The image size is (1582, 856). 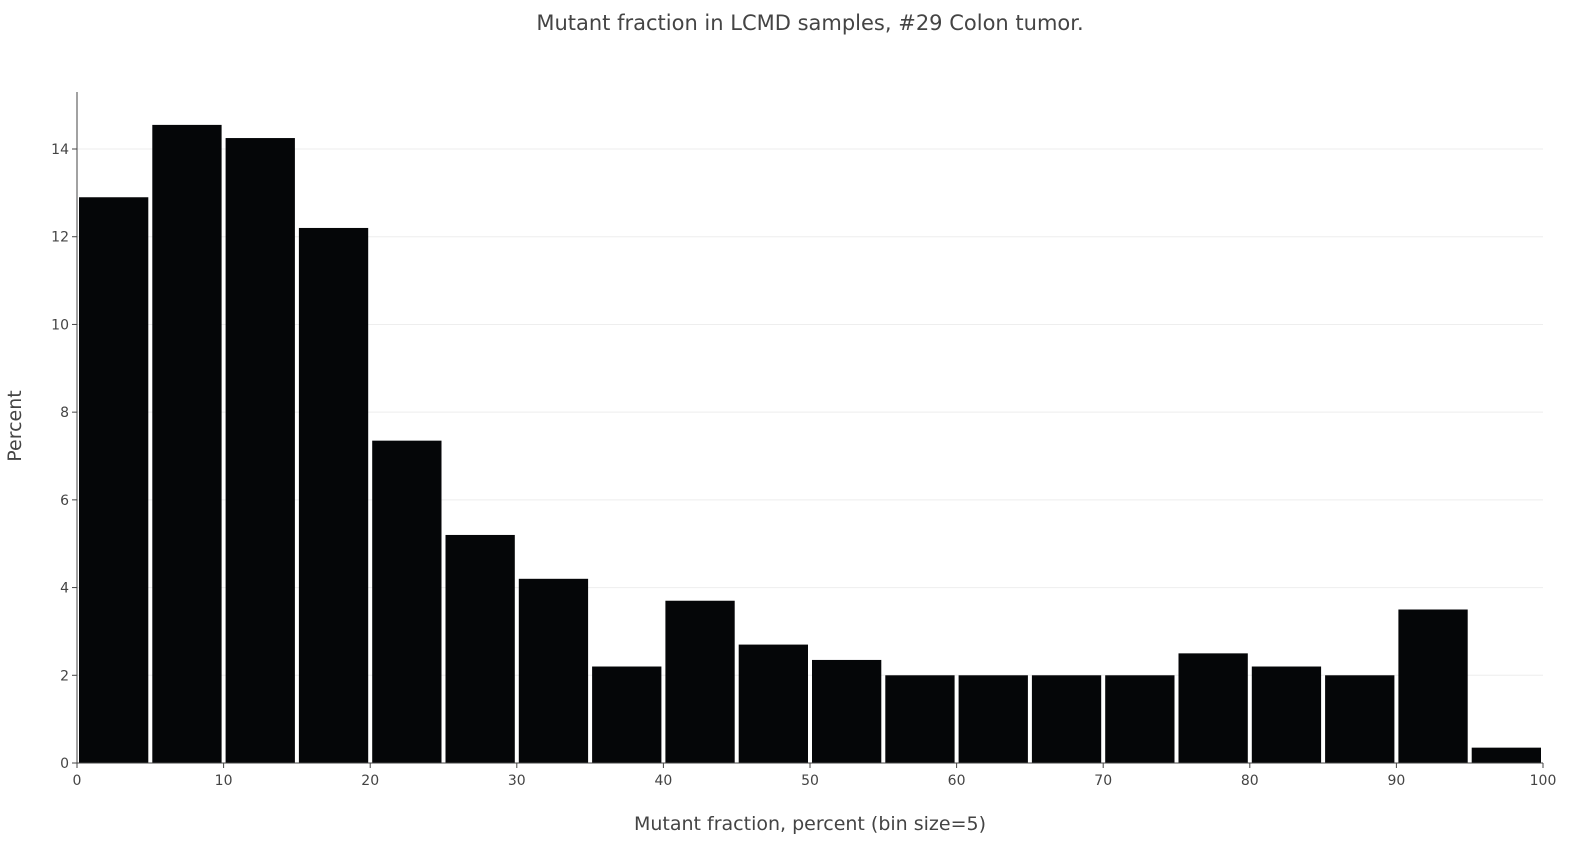 What do you see at coordinates (1103, 781) in the screenshot?
I see `x-tick-label: 70` at bounding box center [1103, 781].